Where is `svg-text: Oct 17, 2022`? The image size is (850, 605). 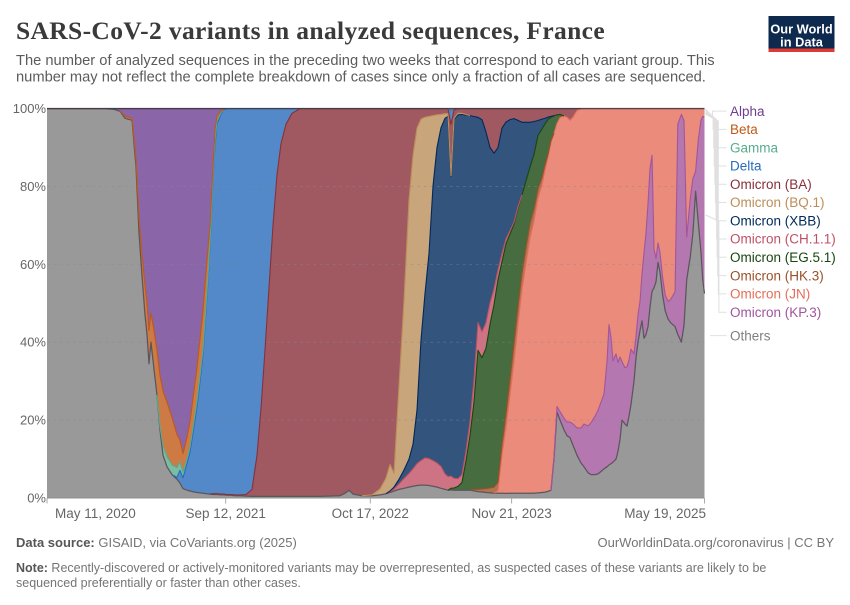
svg-text: Oct 17, 2022 is located at coordinates (370, 513).